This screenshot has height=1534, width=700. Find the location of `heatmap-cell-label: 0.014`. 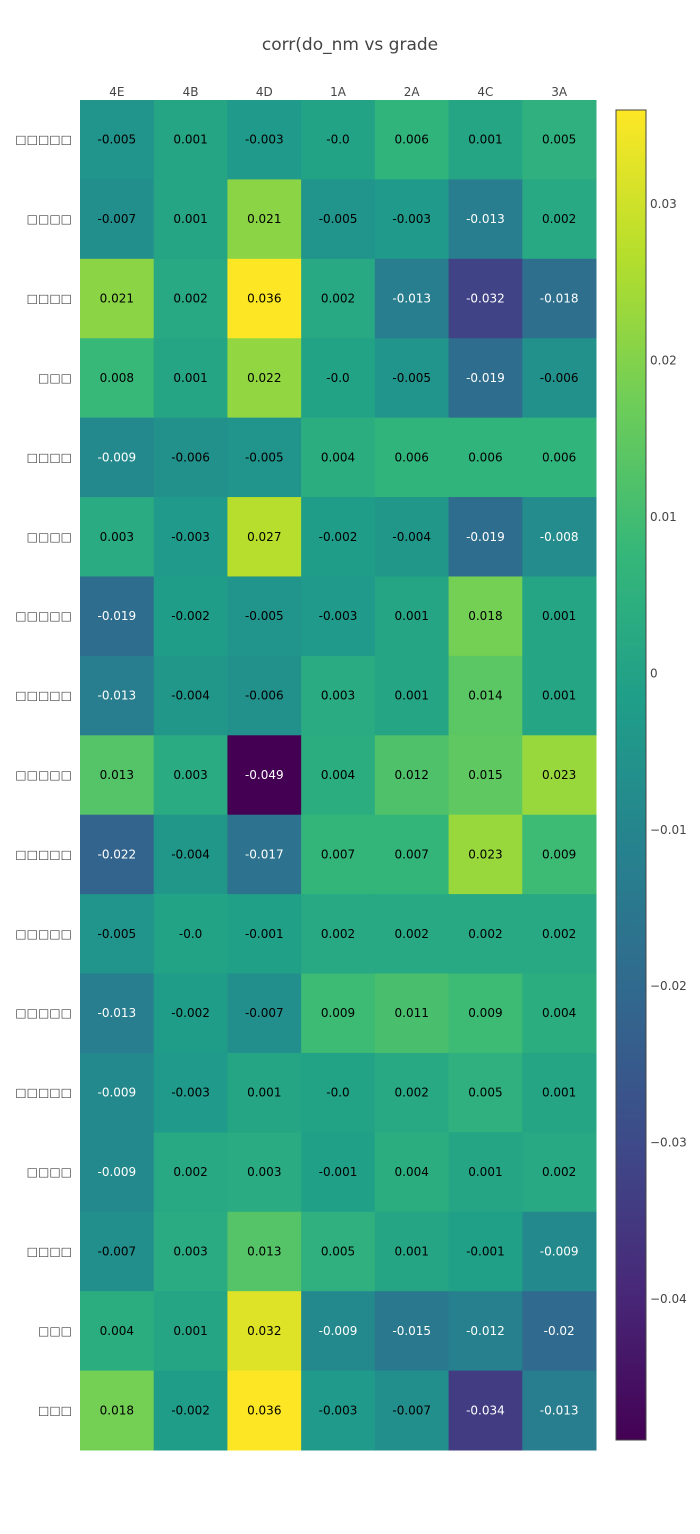

heatmap-cell-label: 0.014 is located at coordinates (485, 696).